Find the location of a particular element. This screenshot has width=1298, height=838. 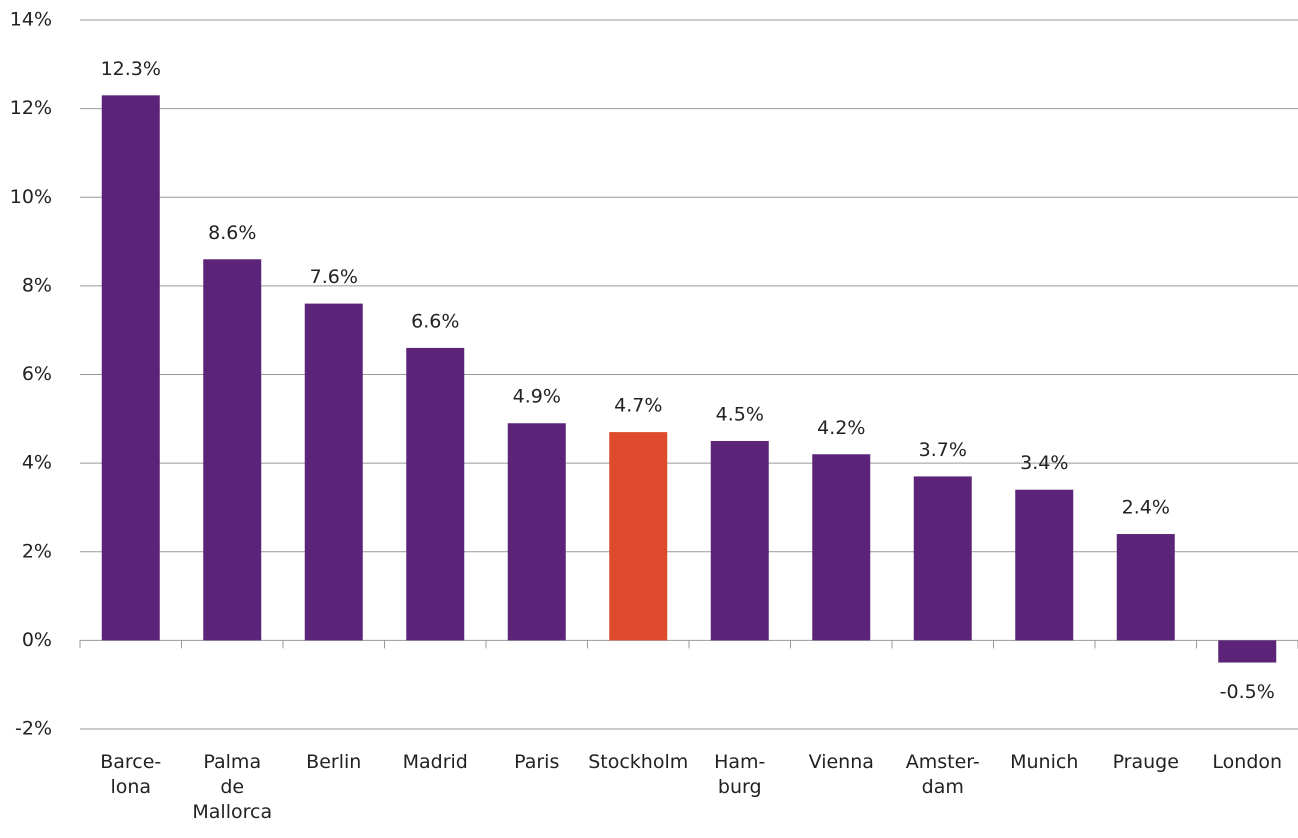

x-tick-label: Munich is located at coordinates (1044, 762).